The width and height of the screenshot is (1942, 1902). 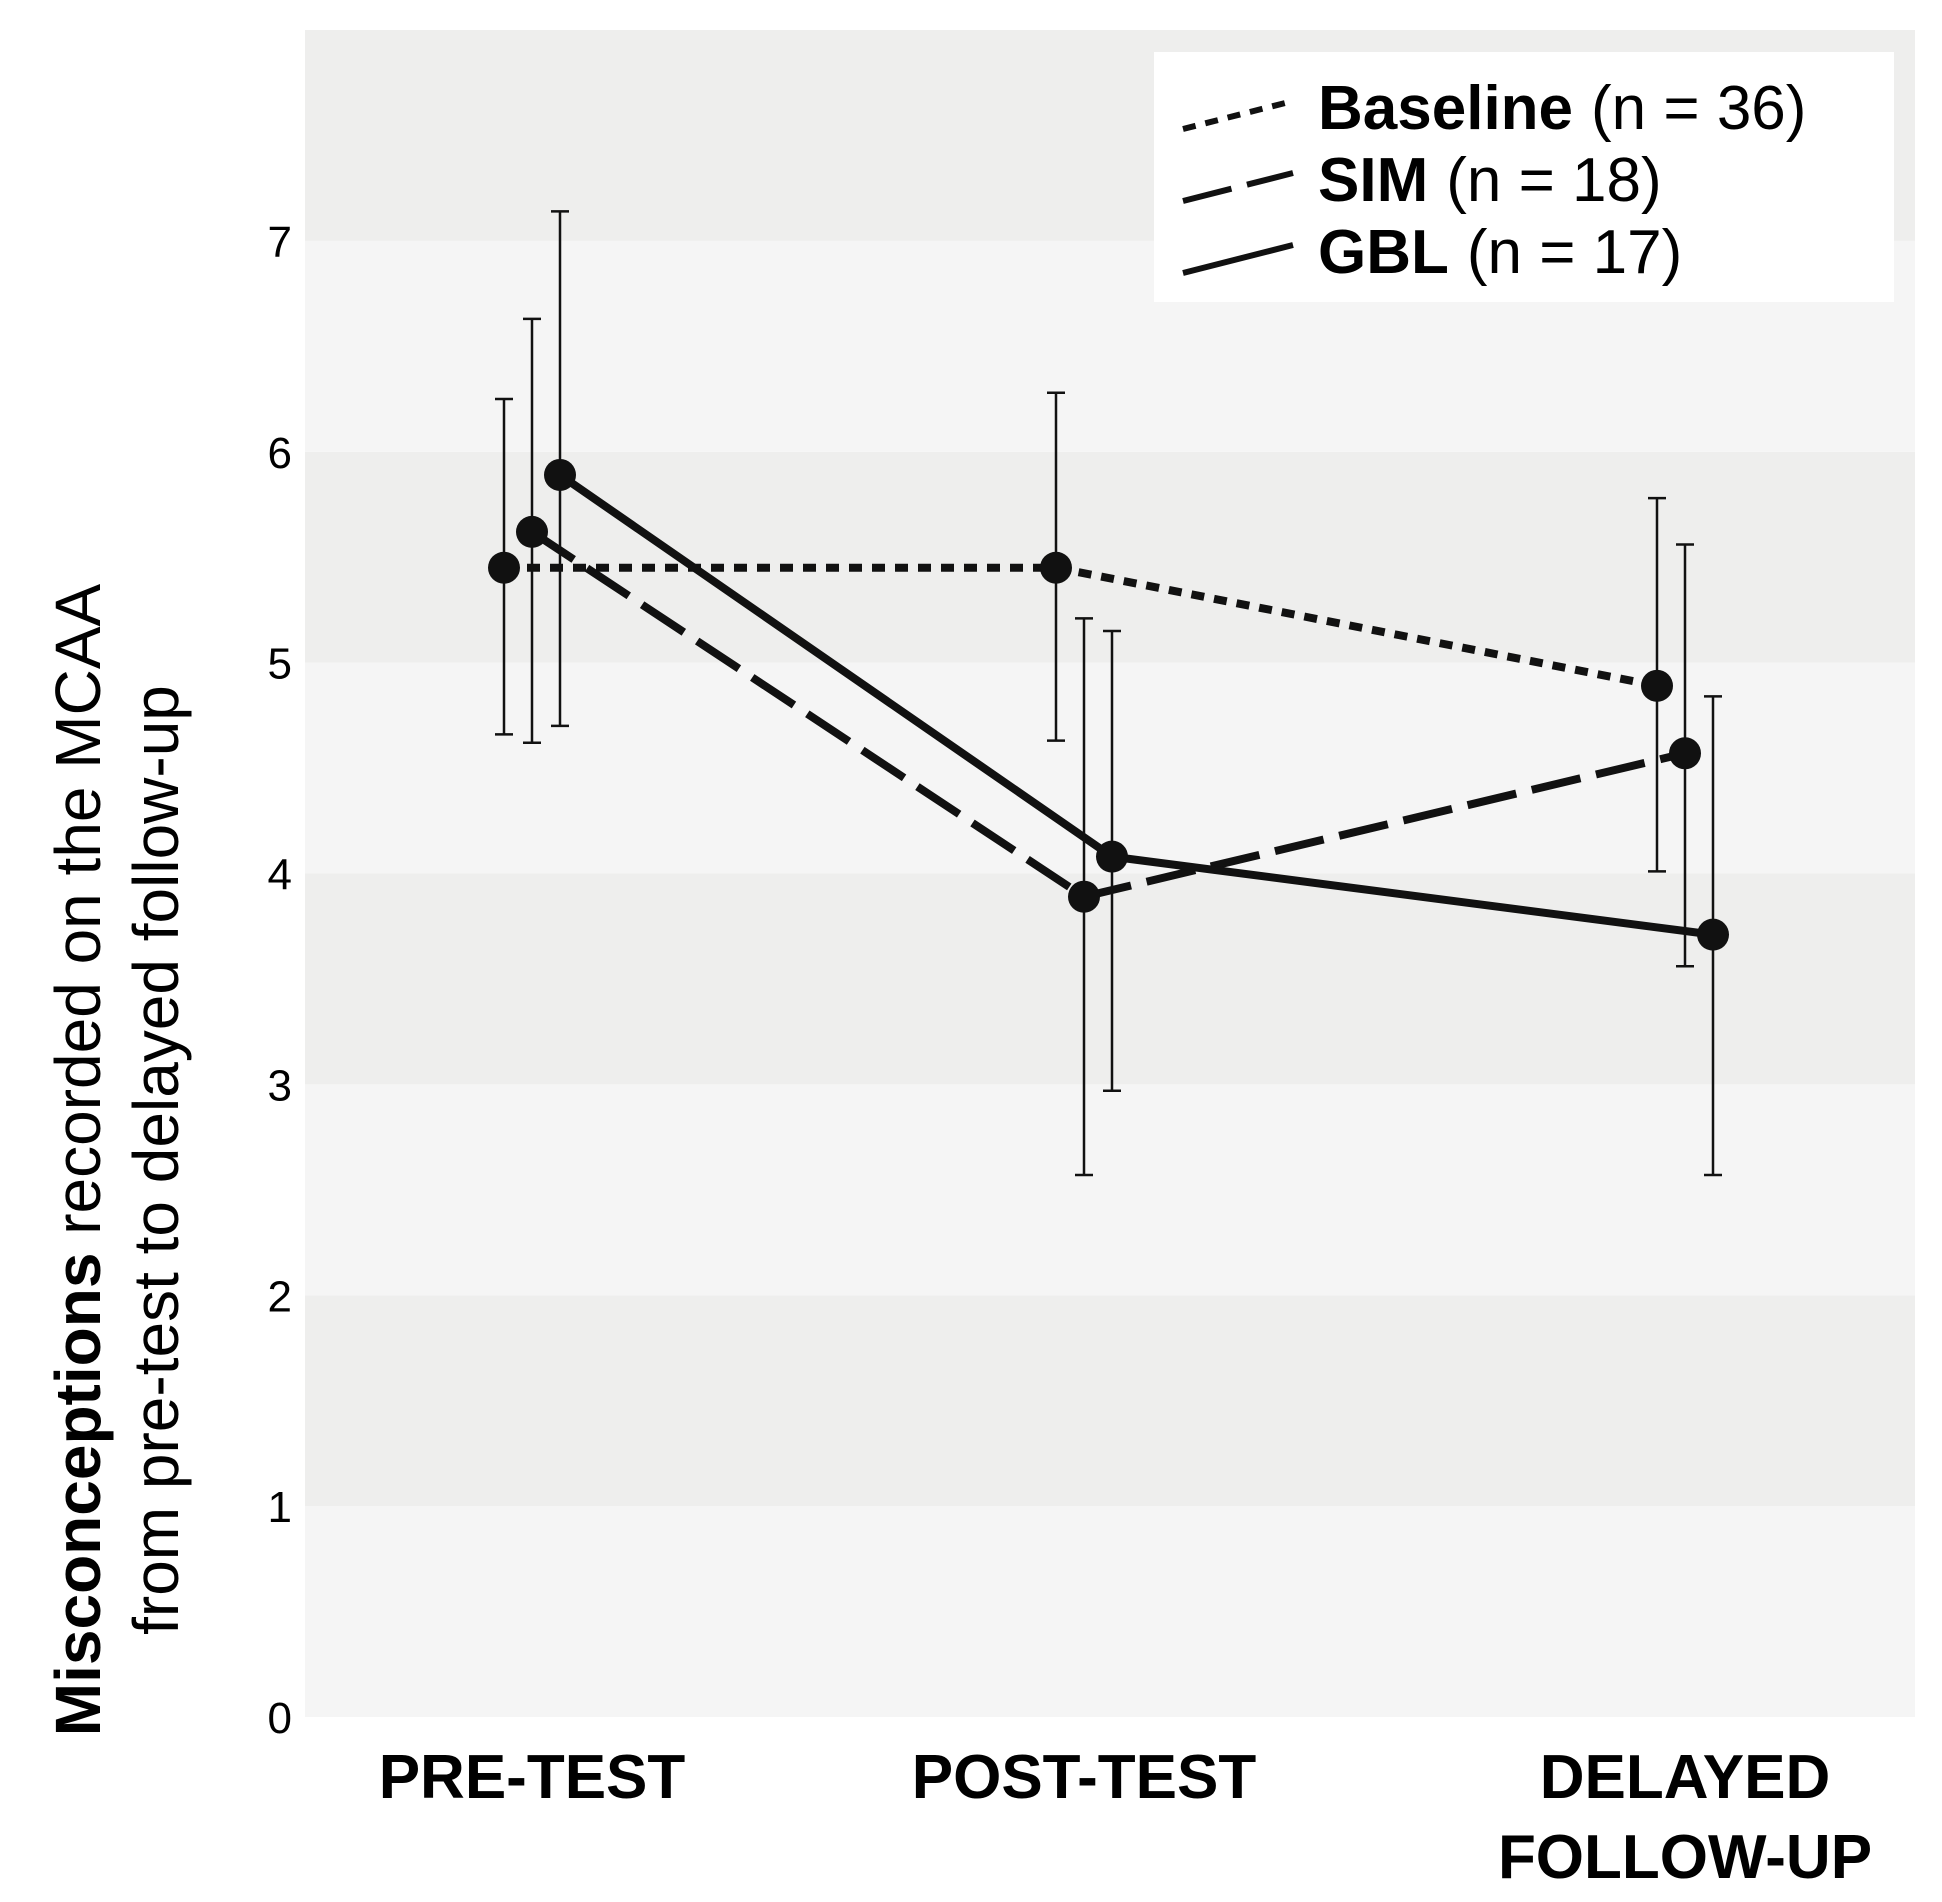 I want to click on legend-series-n: (n = 17), so click(x=1574, y=252).